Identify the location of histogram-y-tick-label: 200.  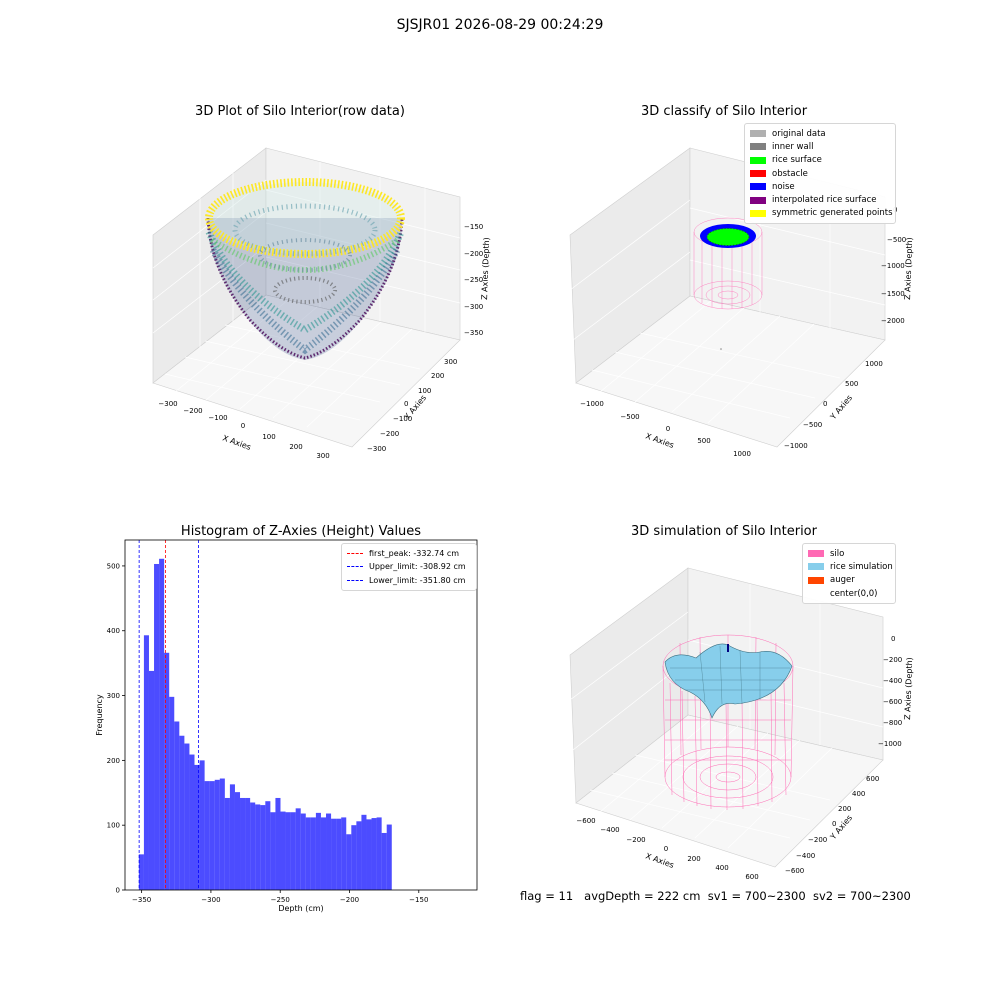
(113, 761).